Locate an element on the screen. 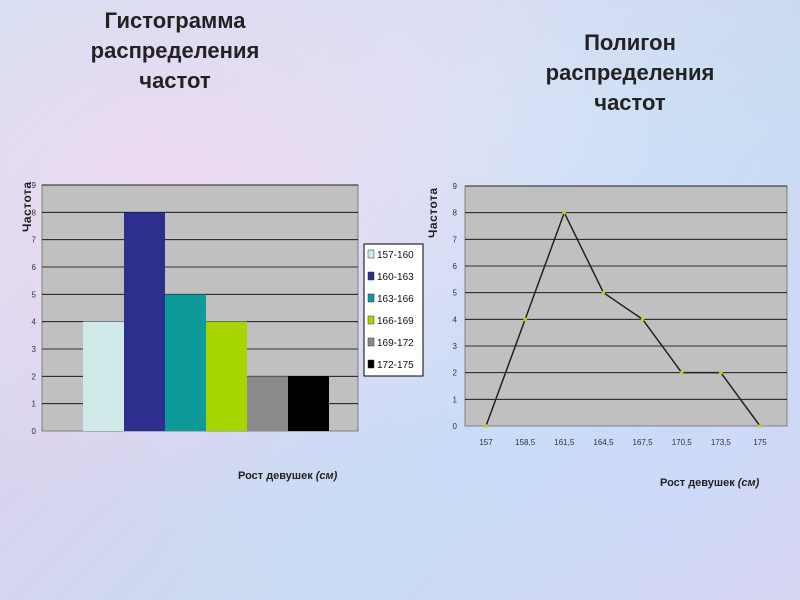 The image size is (800, 600). polygon-series-line is located at coordinates (623, 318).